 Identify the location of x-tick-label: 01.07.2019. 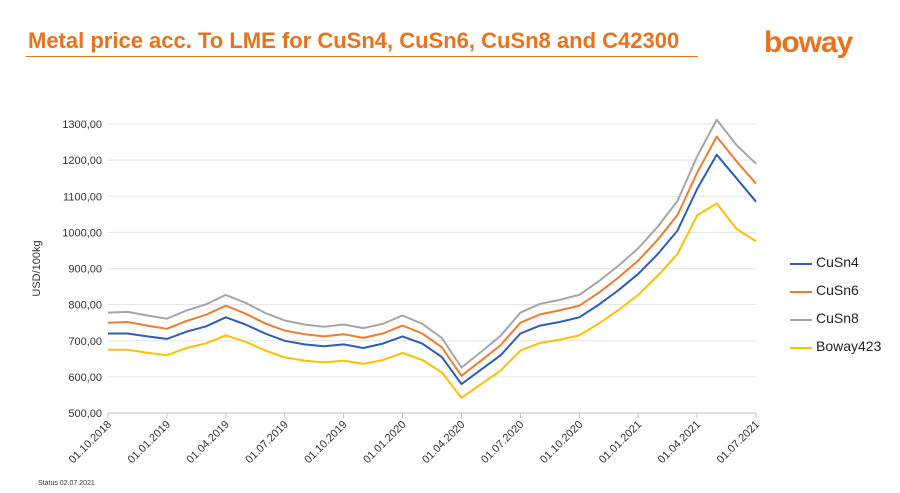
(266, 442).